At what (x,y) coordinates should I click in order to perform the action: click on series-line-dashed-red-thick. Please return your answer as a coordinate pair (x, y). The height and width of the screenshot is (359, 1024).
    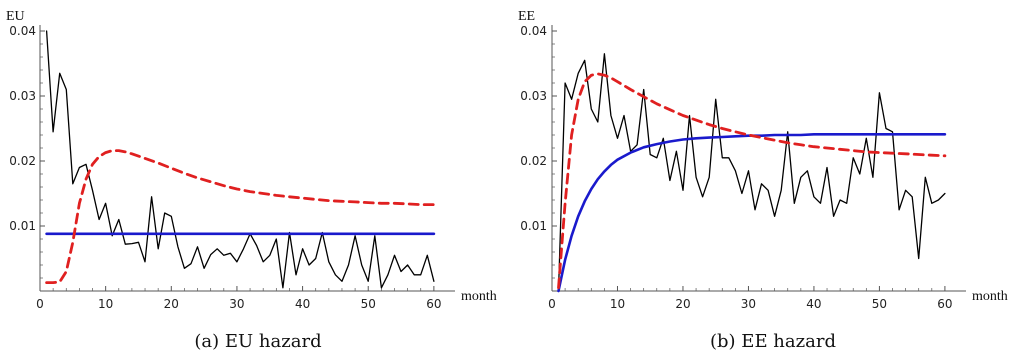
    Looking at the image, I should click on (240, 217).